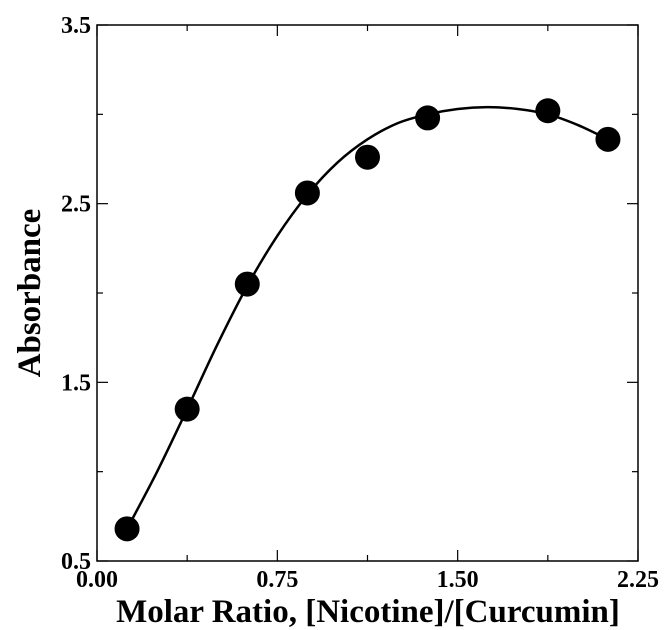 This screenshot has width=665, height=630. What do you see at coordinates (458, 580) in the screenshot?
I see `x-tick-label: 1.50` at bounding box center [458, 580].